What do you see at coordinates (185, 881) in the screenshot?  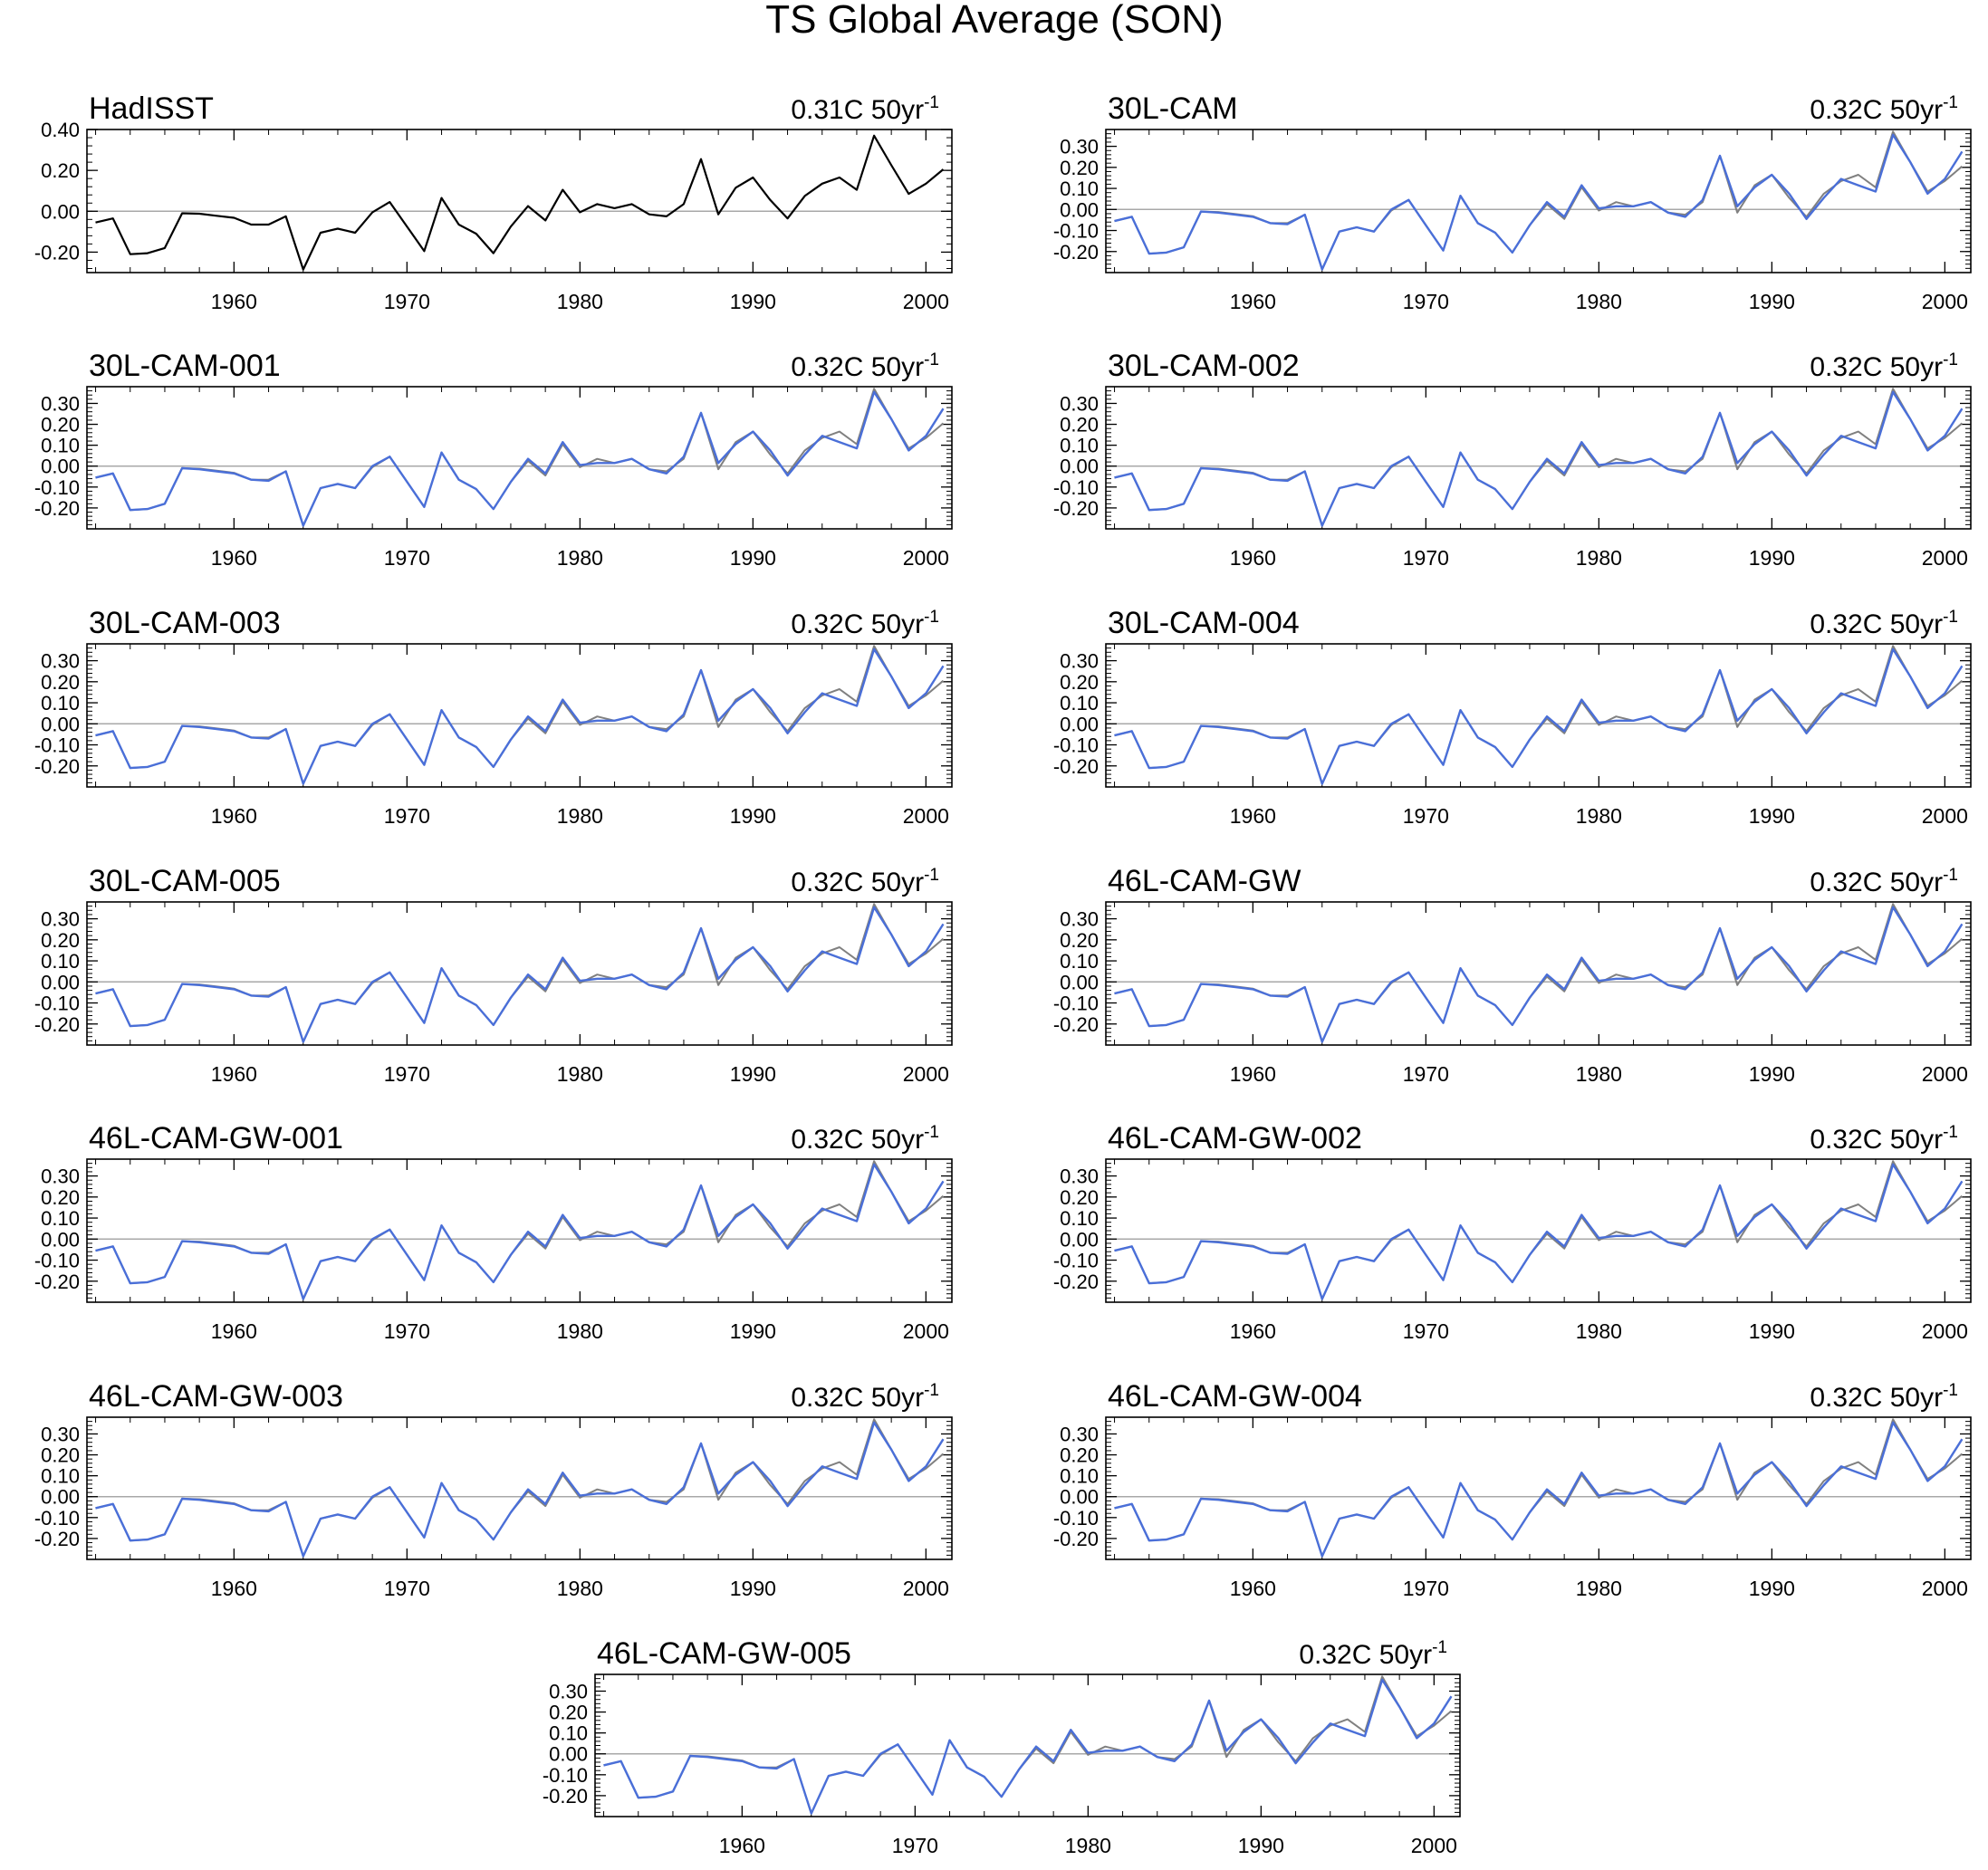 I see `panel-title: 30L-CAM-005` at bounding box center [185, 881].